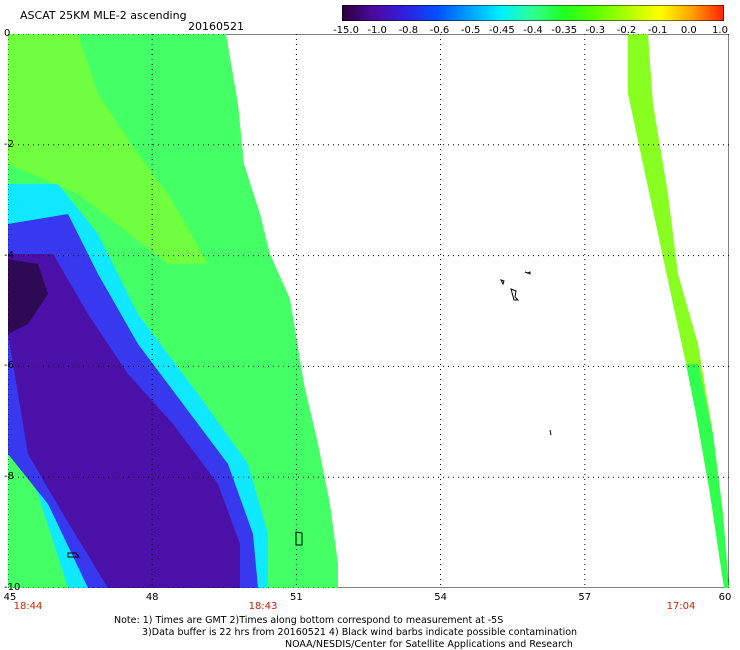  Describe the element at coordinates (9, 366) in the screenshot. I see `y-tick-label: -6` at that location.